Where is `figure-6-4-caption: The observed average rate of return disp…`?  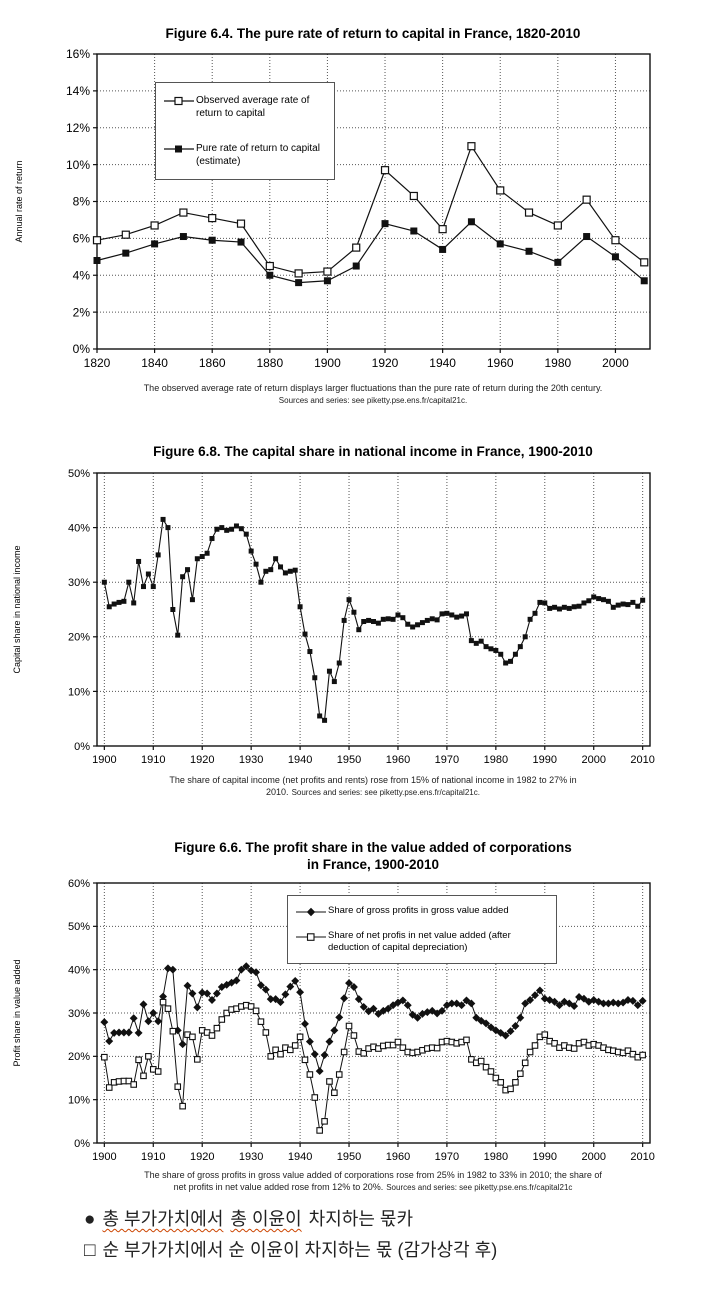 figure-6-4-caption: The observed average rate of return disp… is located at coordinates (373, 394).